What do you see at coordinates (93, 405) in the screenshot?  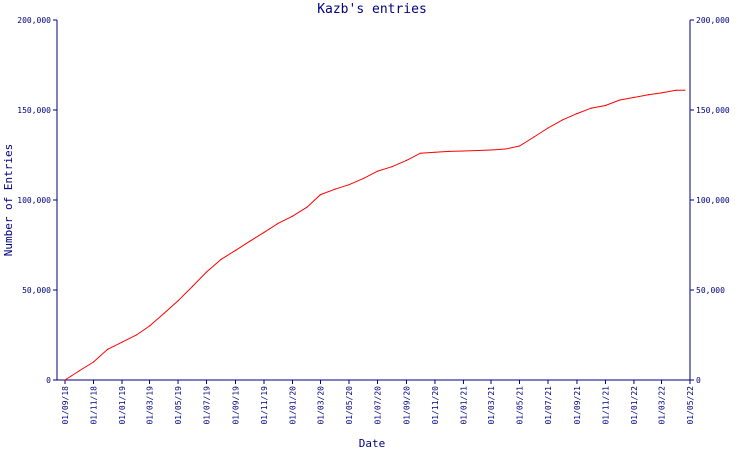 I see `x-tick-label: 01/11/18` at bounding box center [93, 405].